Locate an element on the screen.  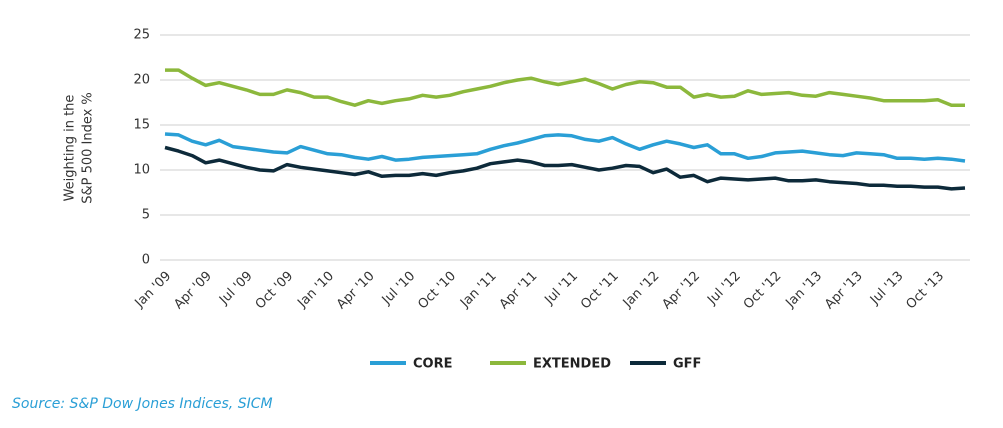
x-tick-label: Oct '11 is located at coordinates (600, 291).